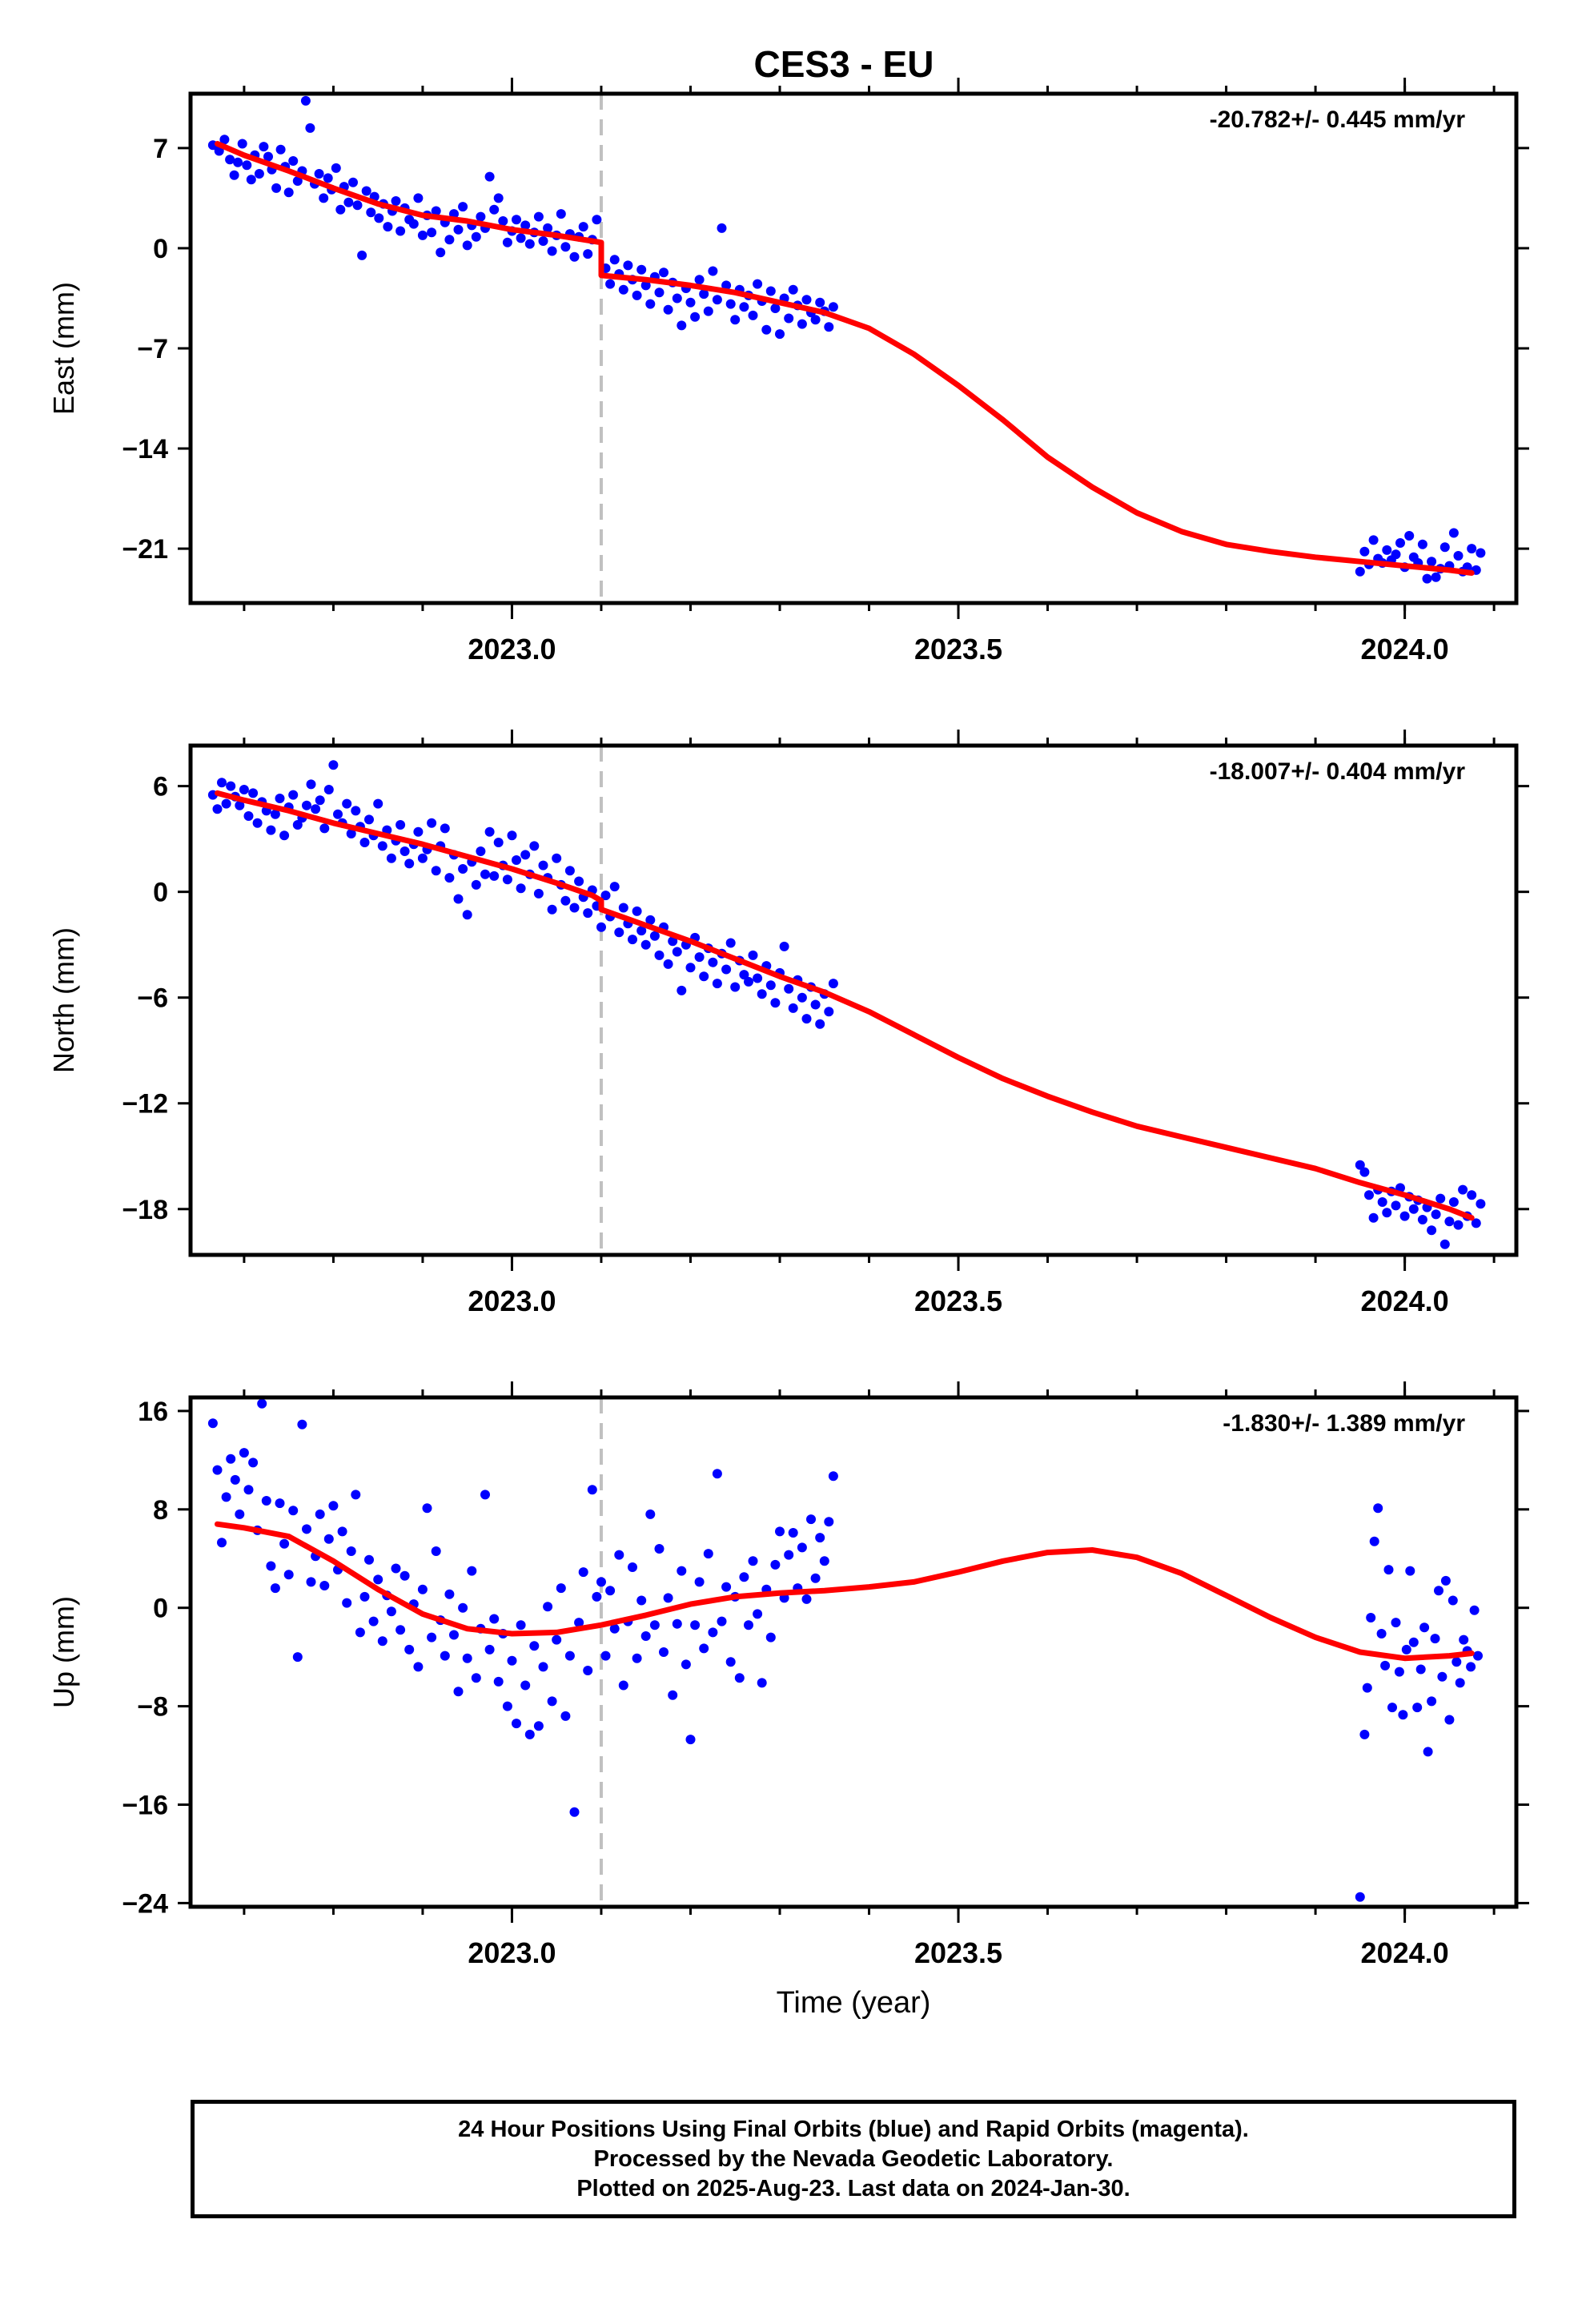  Describe the element at coordinates (512, 1953) in the screenshot. I see `x-tick-label: 2023.0` at that location.